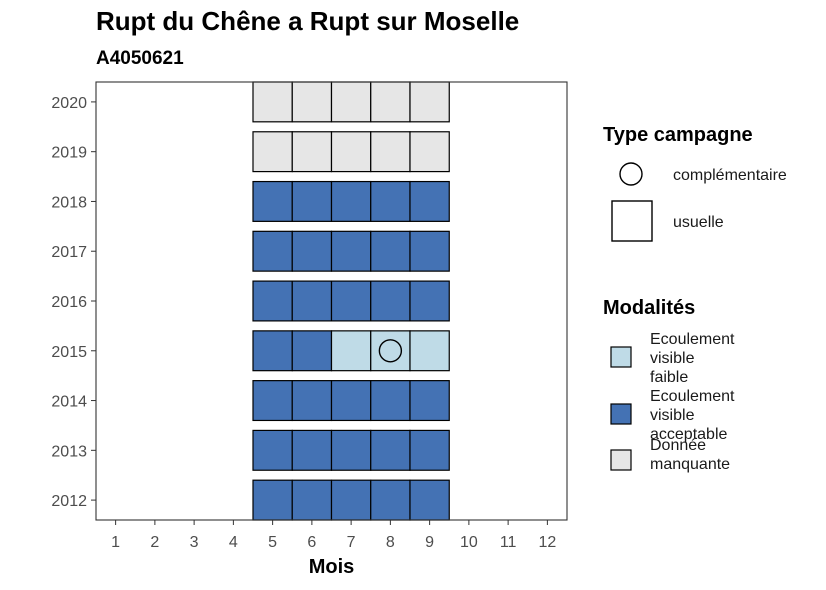  What do you see at coordinates (311, 542) in the screenshot?
I see `x-tick-label: 6` at bounding box center [311, 542].